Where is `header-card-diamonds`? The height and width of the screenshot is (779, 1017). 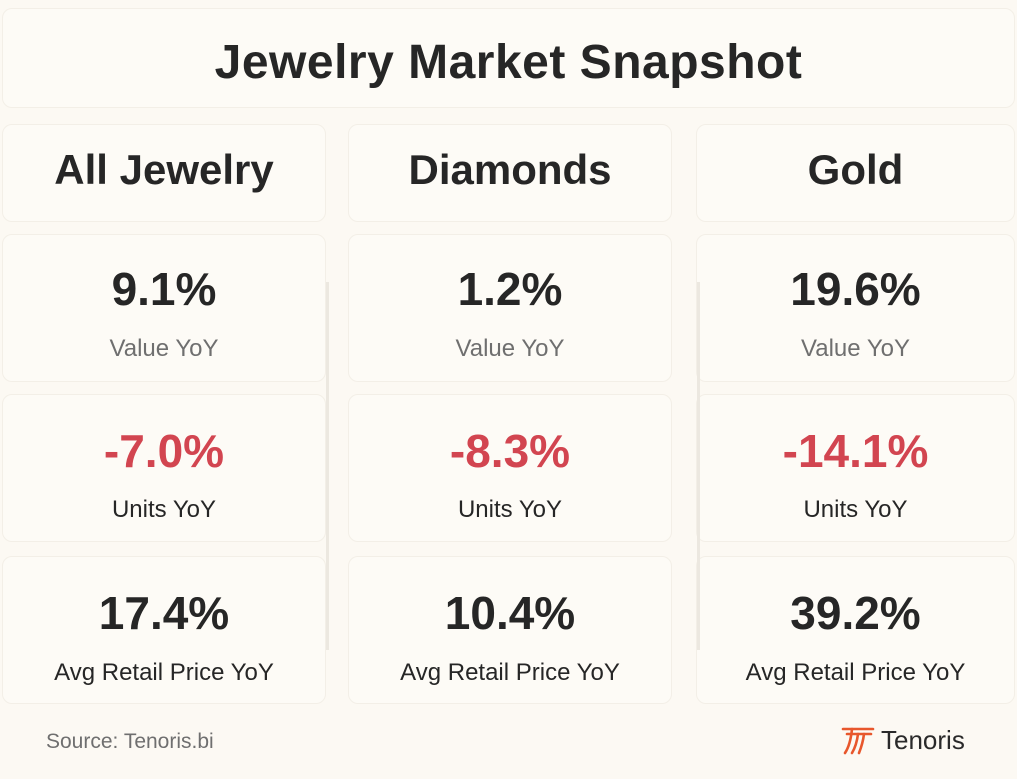 header-card-diamonds is located at coordinates (510, 173).